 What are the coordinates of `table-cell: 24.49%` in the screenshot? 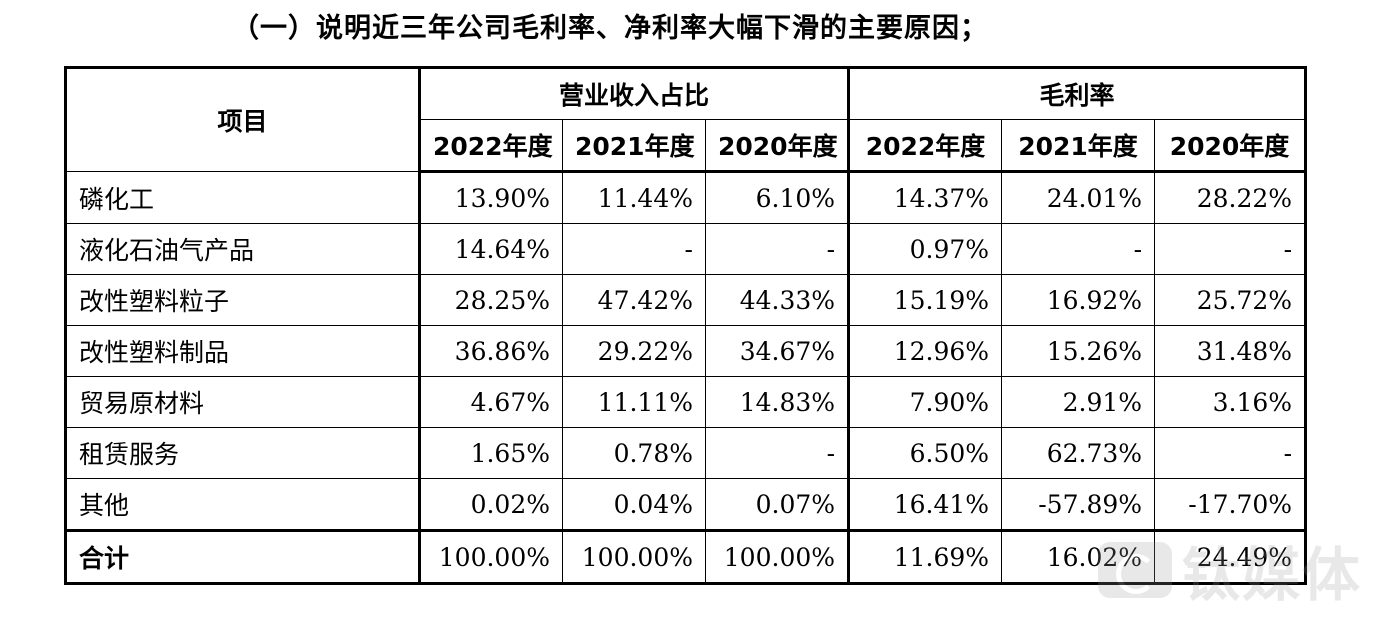 It's located at (1230, 556).